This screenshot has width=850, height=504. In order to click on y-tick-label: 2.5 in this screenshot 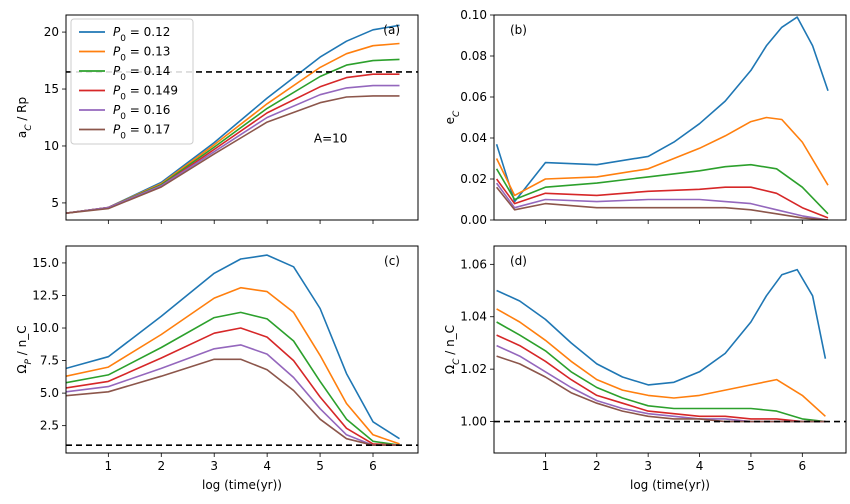, I will do `click(49, 426)`.